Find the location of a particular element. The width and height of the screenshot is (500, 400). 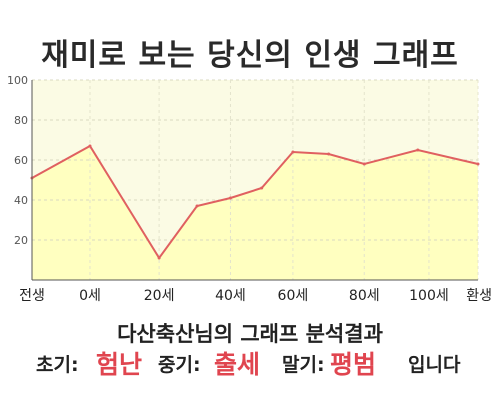

early-value: 험난 is located at coordinates (119, 364).